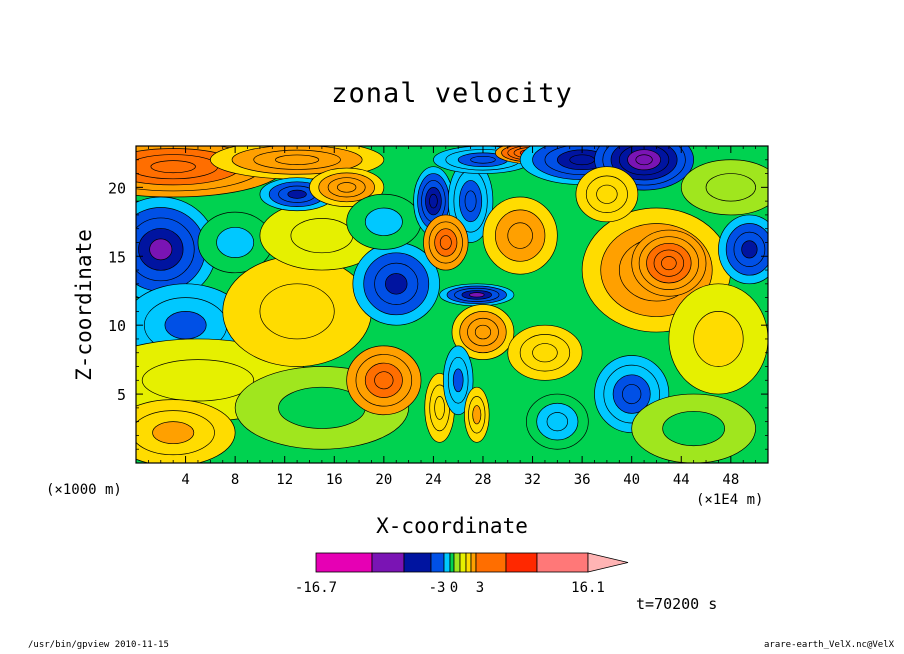 Image resolution: width=904 pixels, height=654 pixels. I want to click on x-tick-label-20: 20, so click(383, 480).